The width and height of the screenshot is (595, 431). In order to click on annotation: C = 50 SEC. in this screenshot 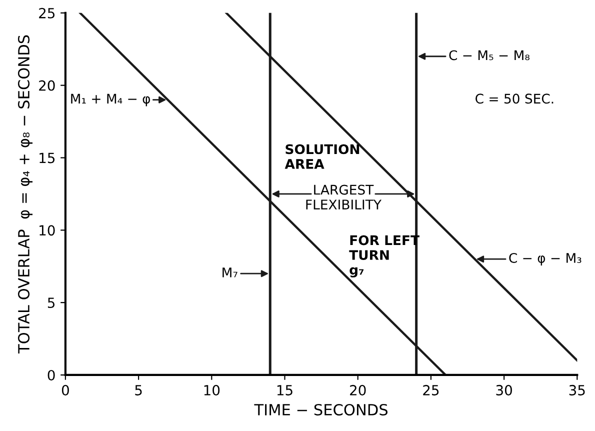, I will do `click(515, 99)`.